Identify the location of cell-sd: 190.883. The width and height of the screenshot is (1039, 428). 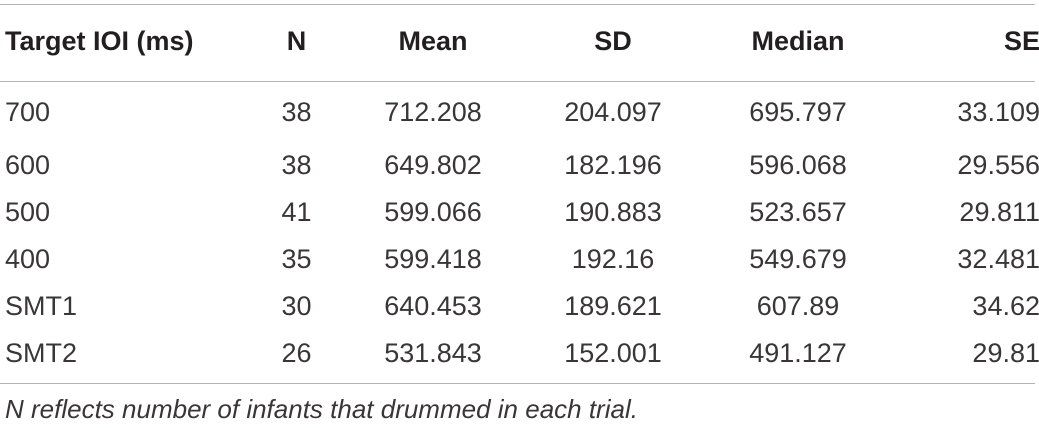
(613, 212).